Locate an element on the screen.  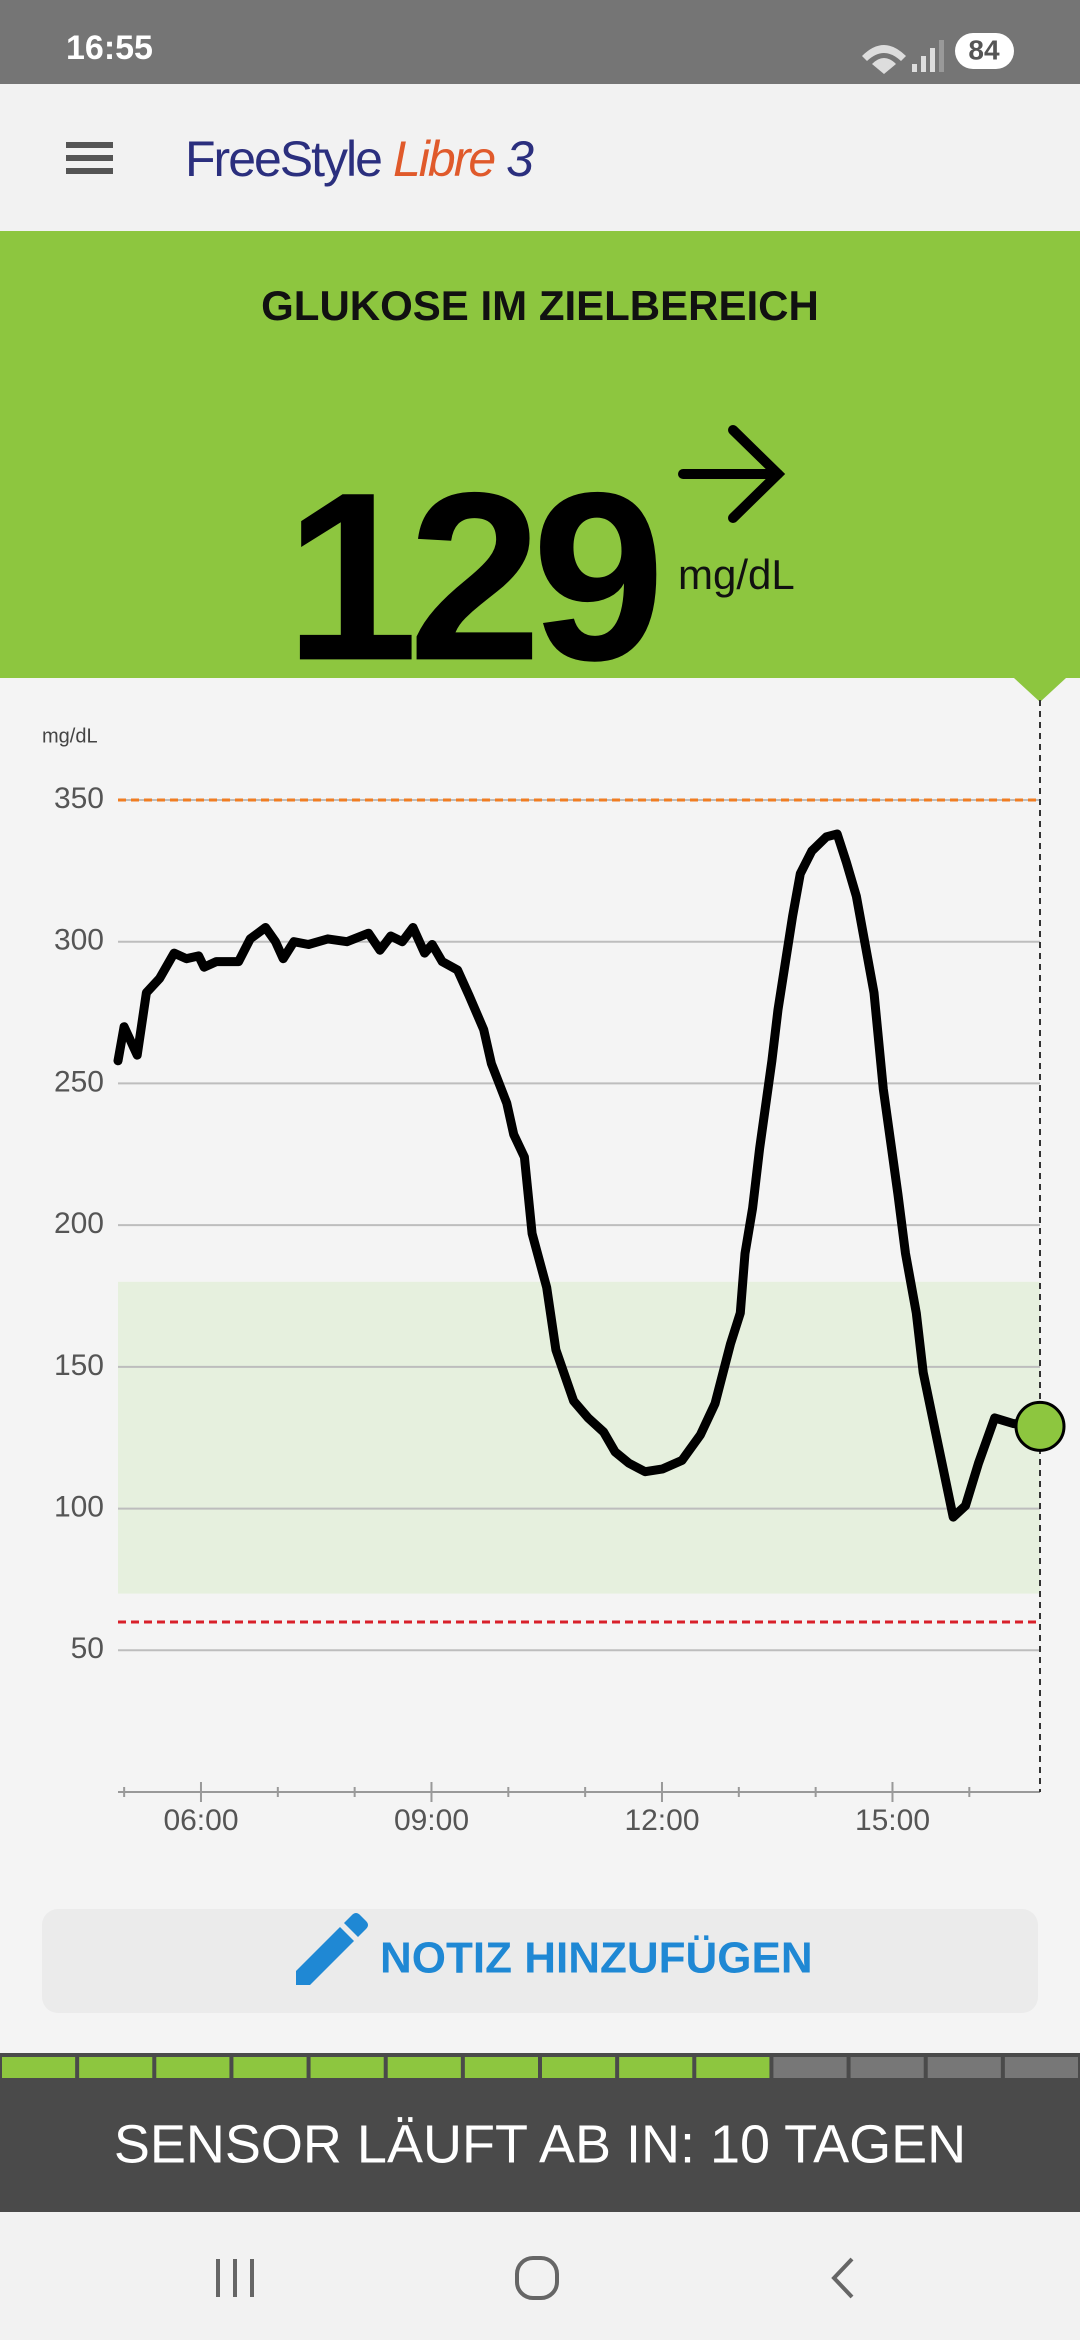
battery-pill is located at coordinates (984, 51).